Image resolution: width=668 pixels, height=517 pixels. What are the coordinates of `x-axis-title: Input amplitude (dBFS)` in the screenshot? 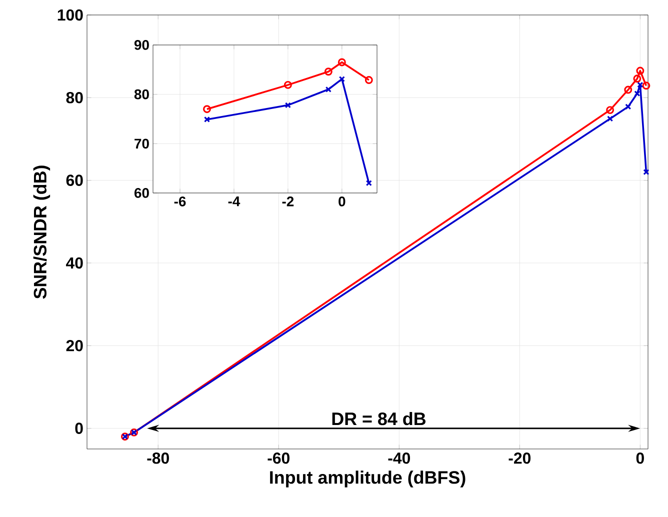 It's located at (368, 479).